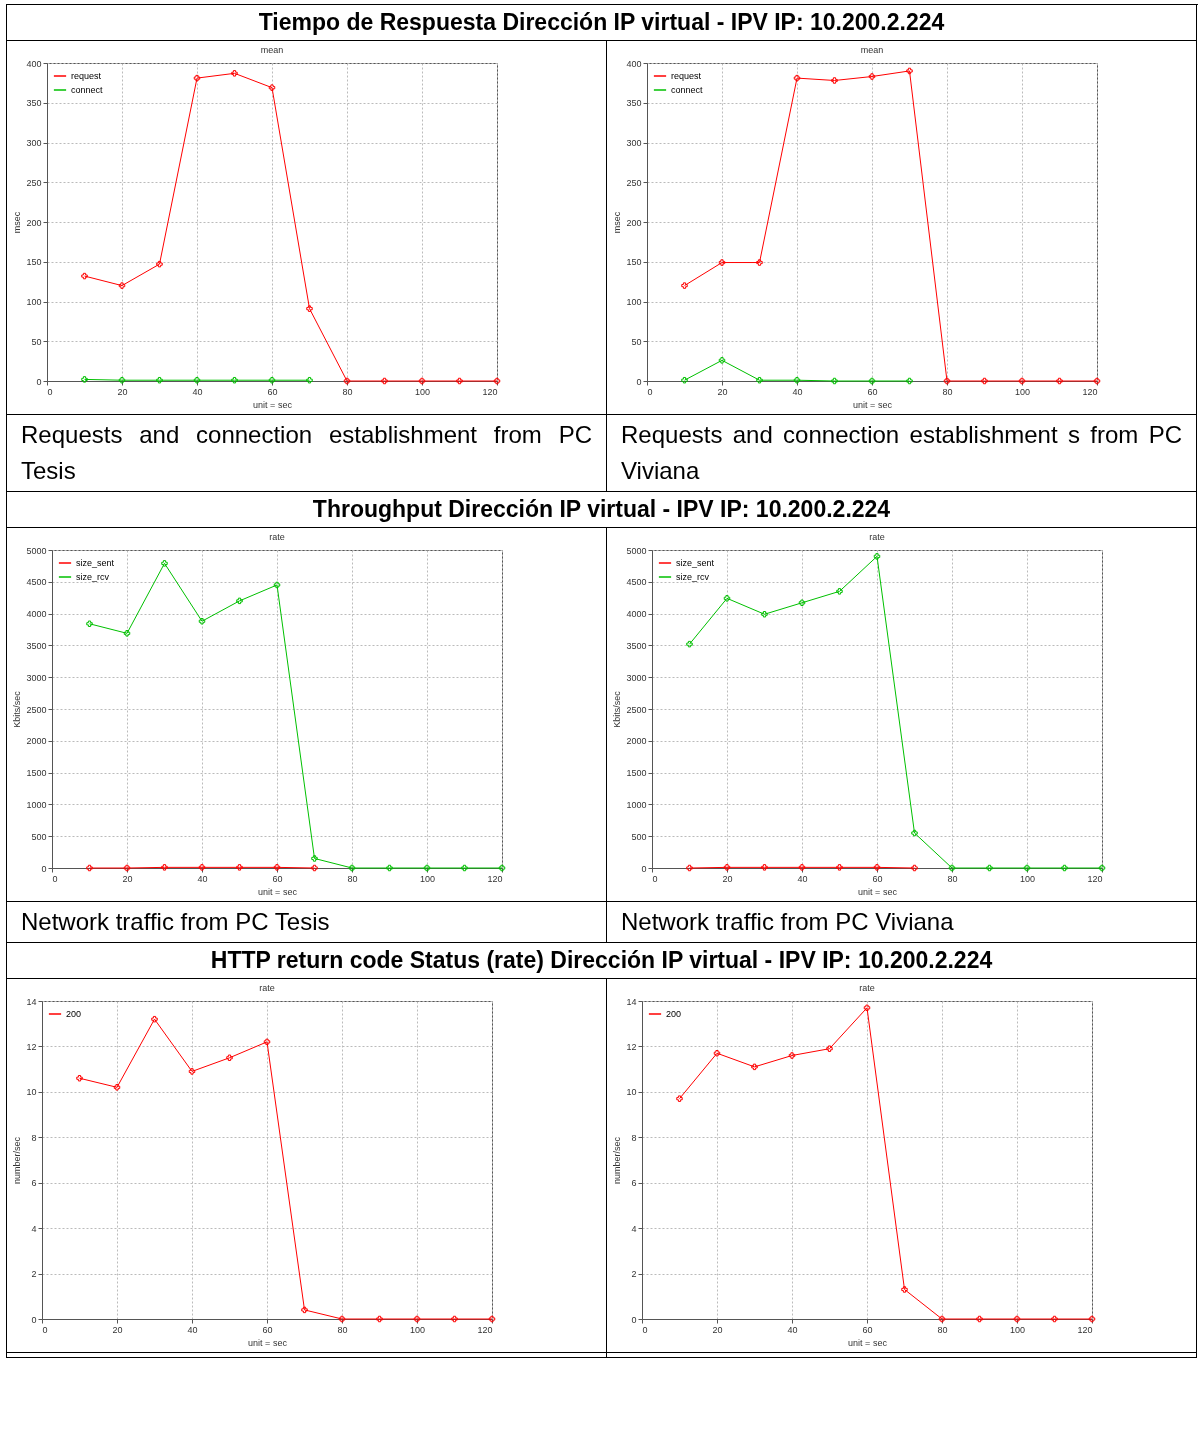  What do you see at coordinates (39, 836) in the screenshot?
I see `y-tick-label: 500` at bounding box center [39, 836].